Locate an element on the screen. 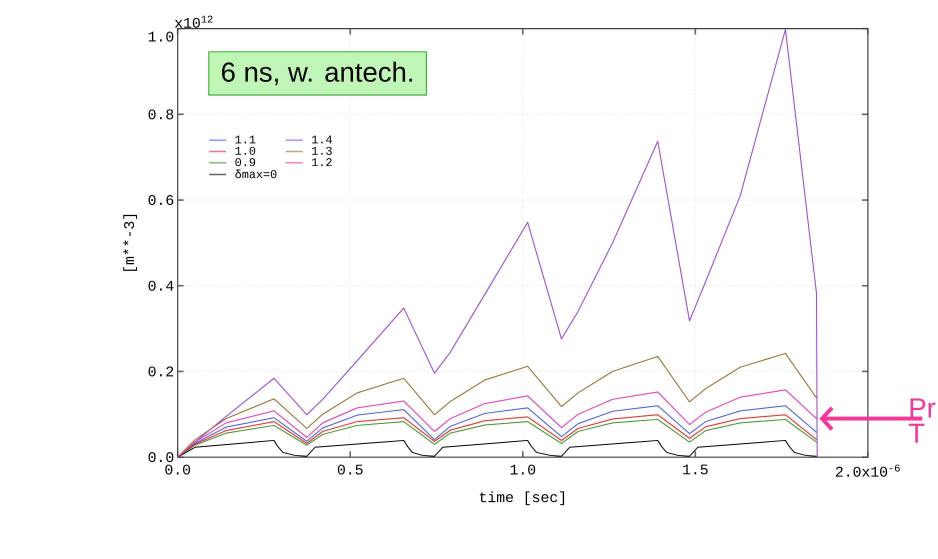 The width and height of the screenshot is (938, 559). y-axis-title: [m**-3] is located at coordinates (130, 242).